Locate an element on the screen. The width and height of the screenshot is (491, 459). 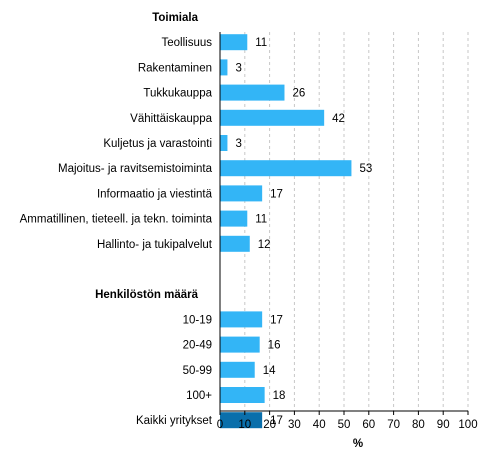
x-tick-label: 60 is located at coordinates (368, 425).